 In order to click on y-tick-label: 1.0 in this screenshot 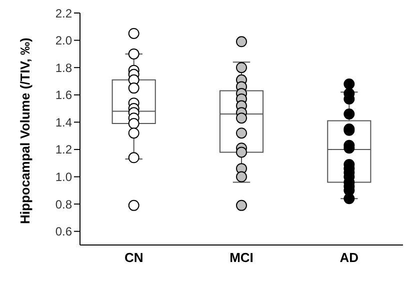, I will do `click(63, 177)`.